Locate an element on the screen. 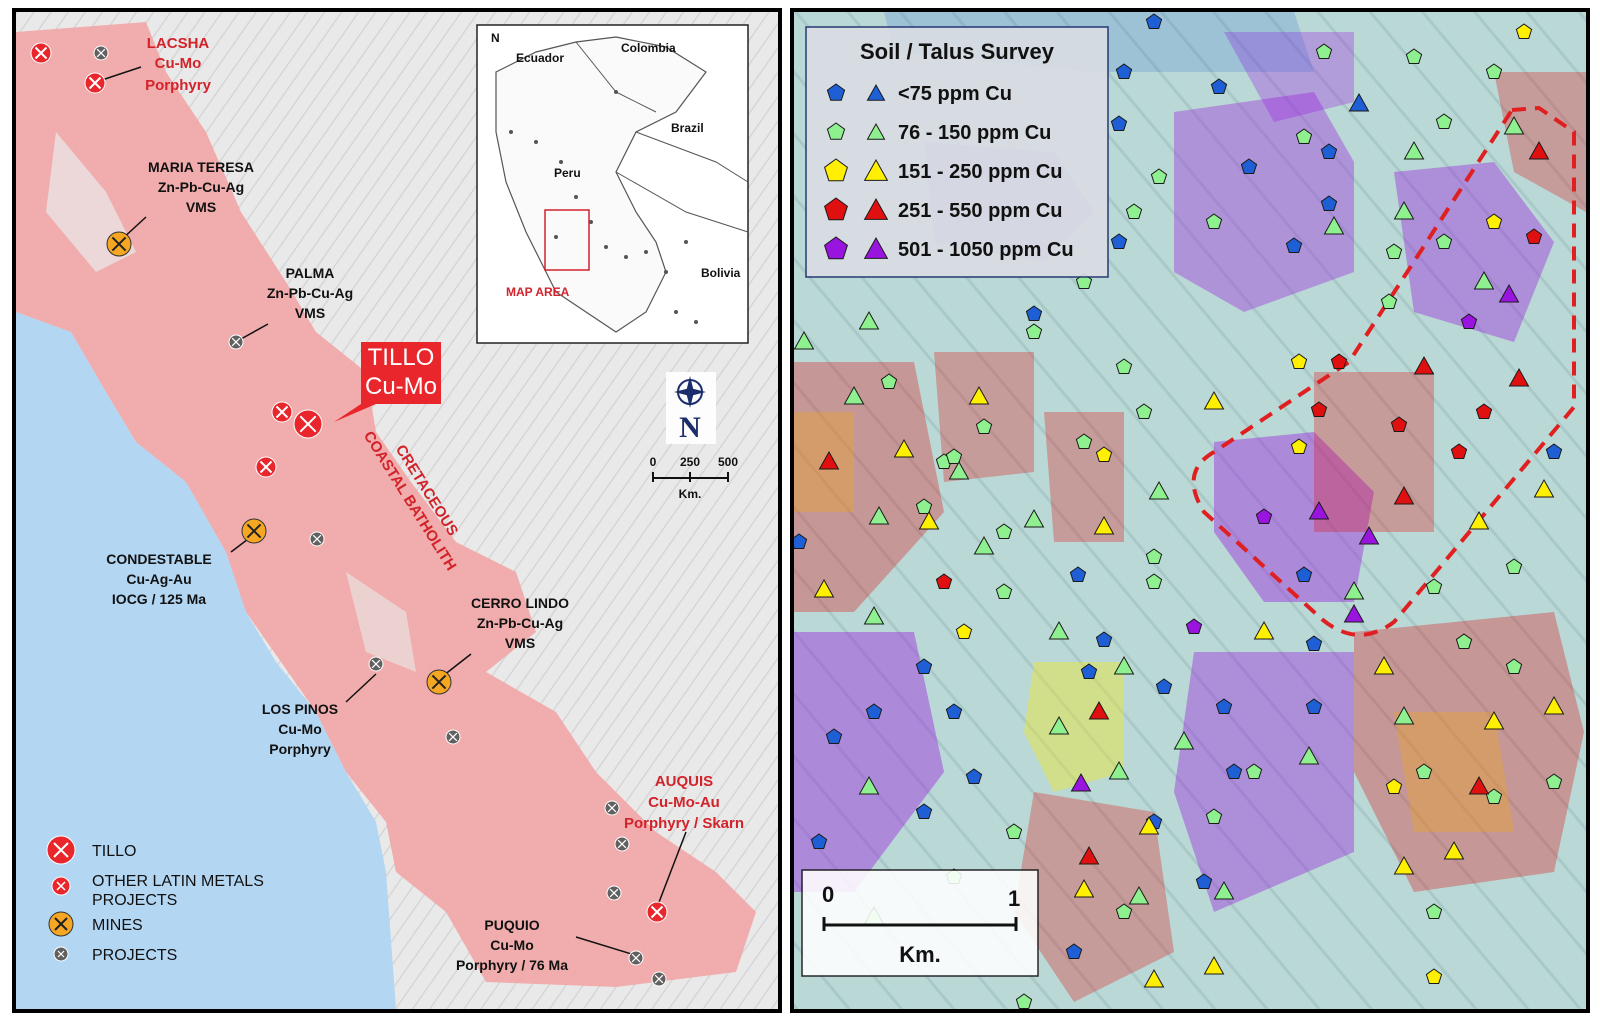 This screenshot has width=1600, height=1020. legend-tillo-icon is located at coordinates (61, 850).